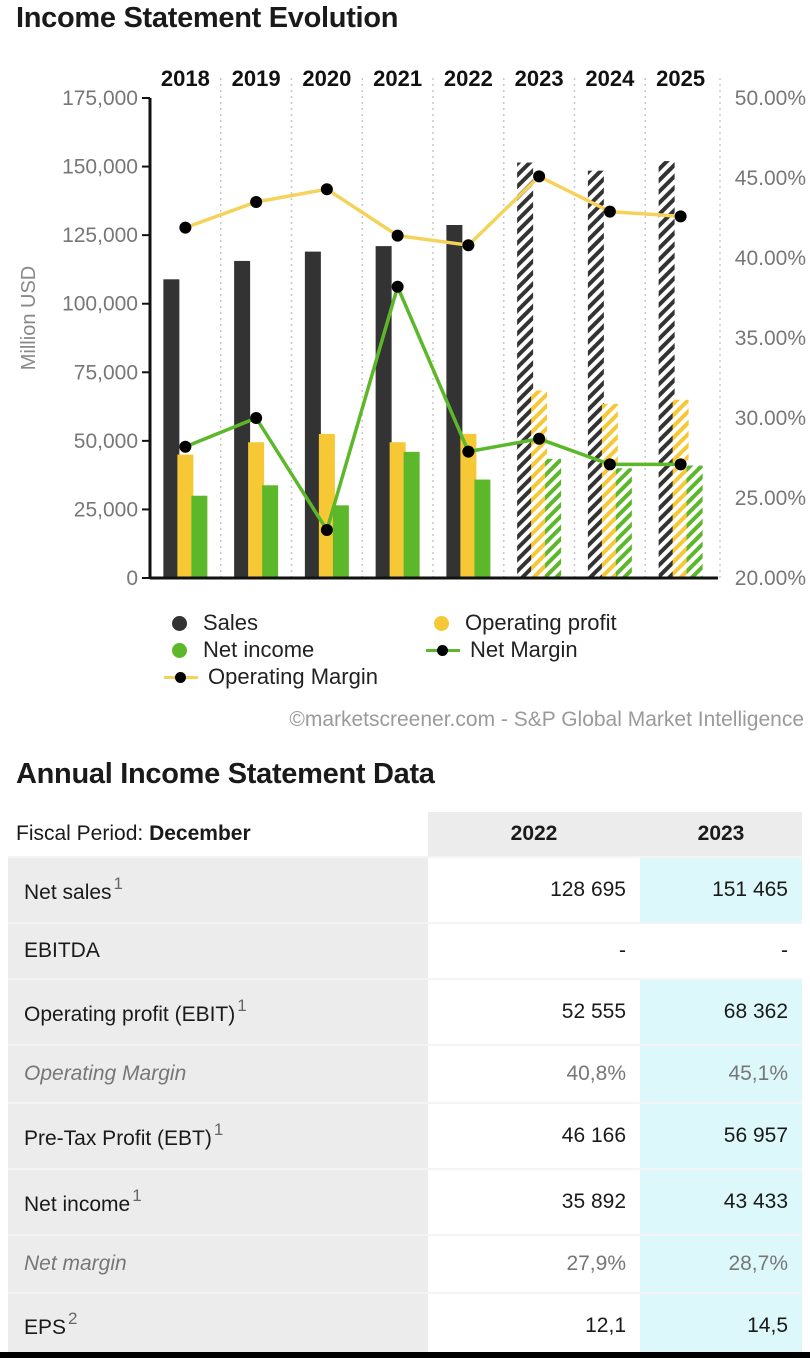 This screenshot has width=810, height=1358. Describe the element at coordinates (68, 892) in the screenshot. I see `row-label-text: Net sales` at that location.